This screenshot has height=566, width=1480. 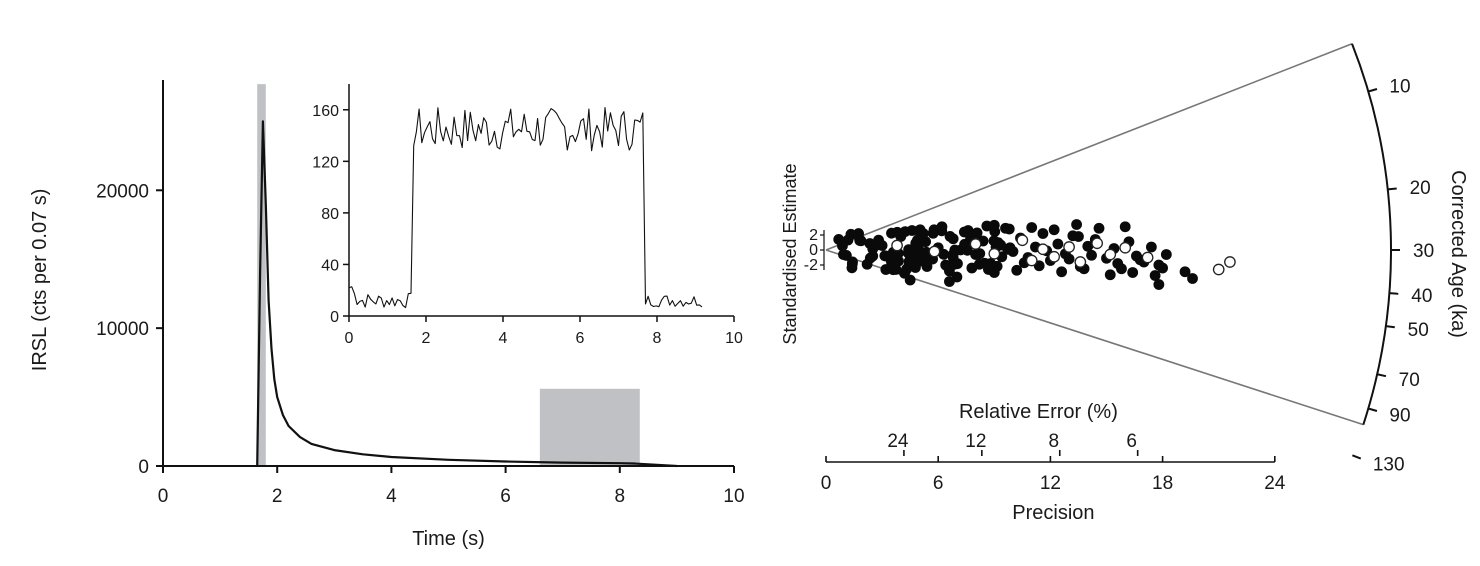 What do you see at coordinates (1053, 513) in the screenshot?
I see `x-axis-label: Precision` at bounding box center [1053, 513].